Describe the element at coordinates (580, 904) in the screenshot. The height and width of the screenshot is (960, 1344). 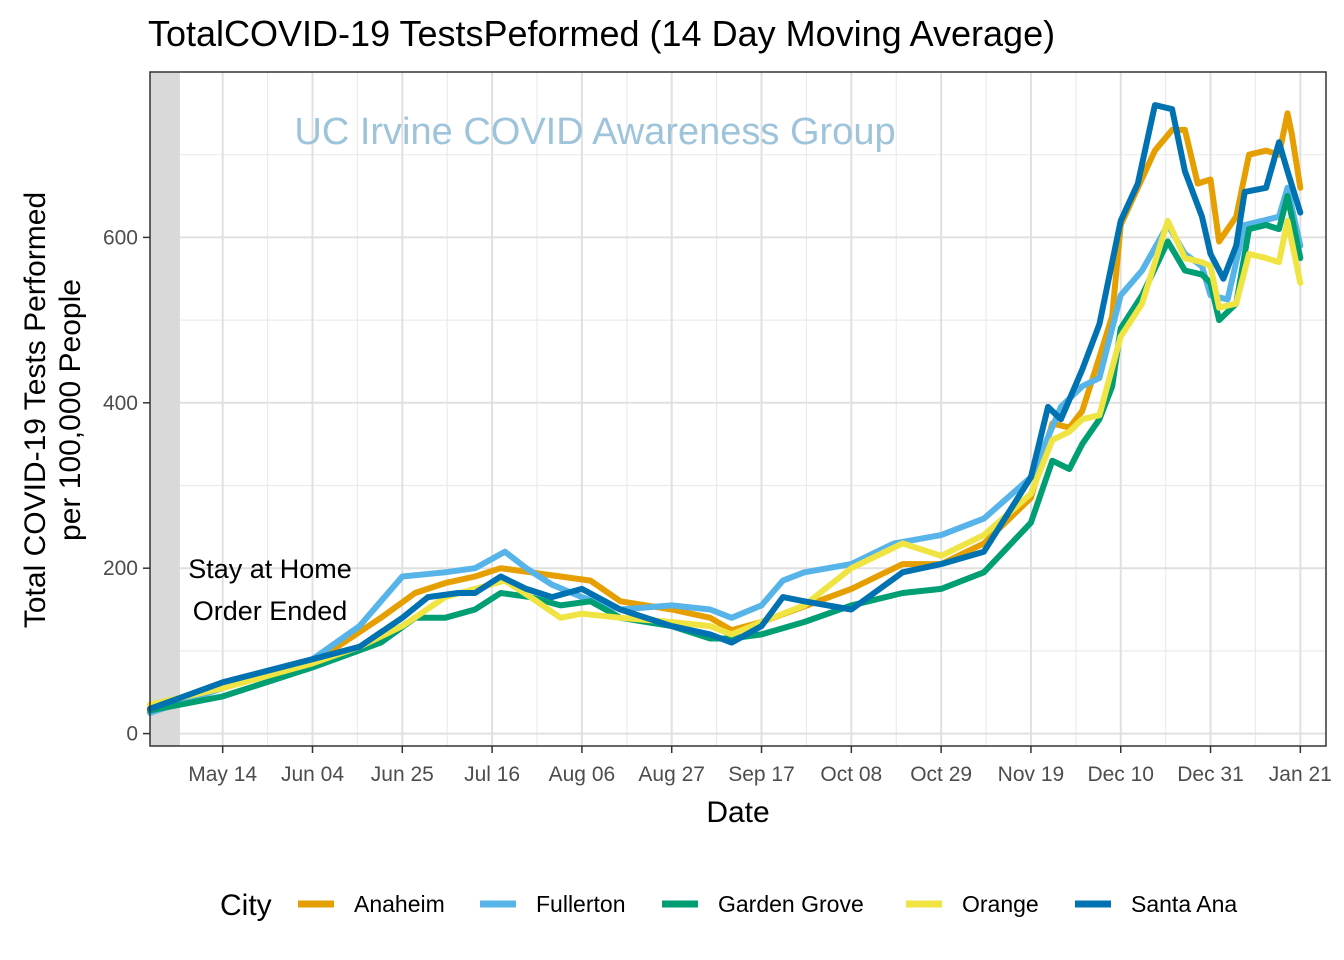
I see `legend-label-fullerton: Fullerton` at that location.